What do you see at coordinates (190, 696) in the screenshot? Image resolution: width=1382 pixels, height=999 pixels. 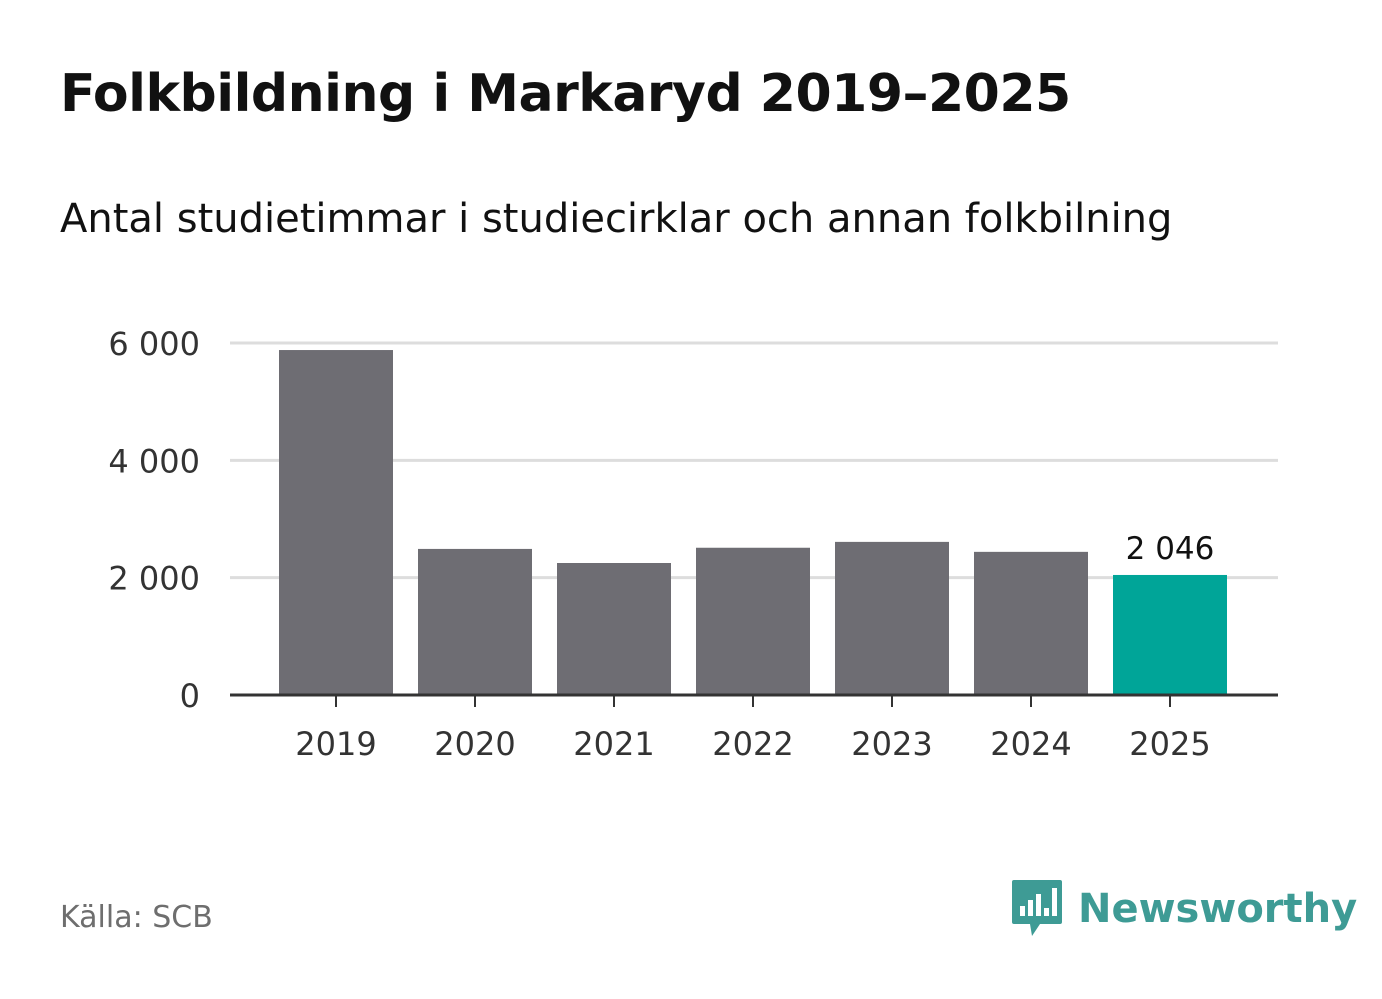 I see `y-tick-label: 0` at bounding box center [190, 696].